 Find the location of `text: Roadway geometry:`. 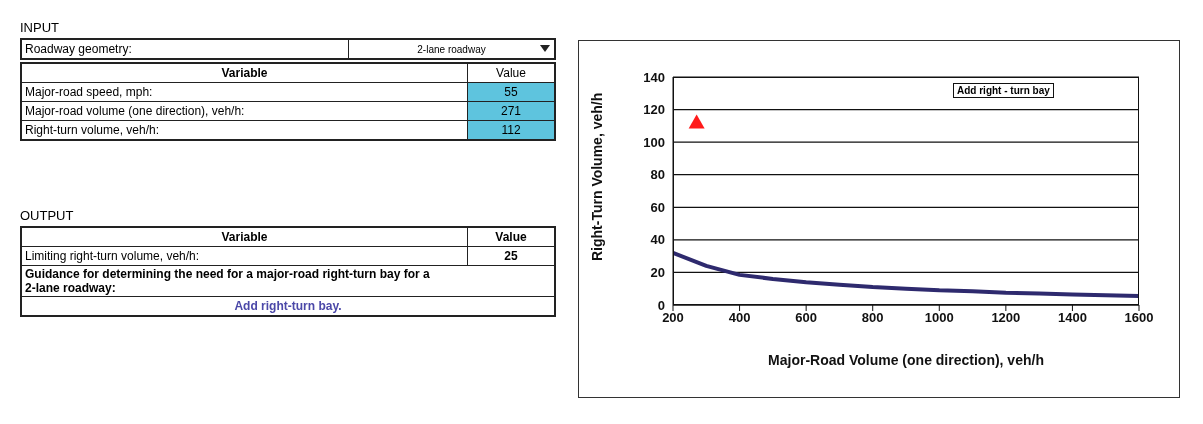

text: Roadway geometry: is located at coordinates (185, 49).